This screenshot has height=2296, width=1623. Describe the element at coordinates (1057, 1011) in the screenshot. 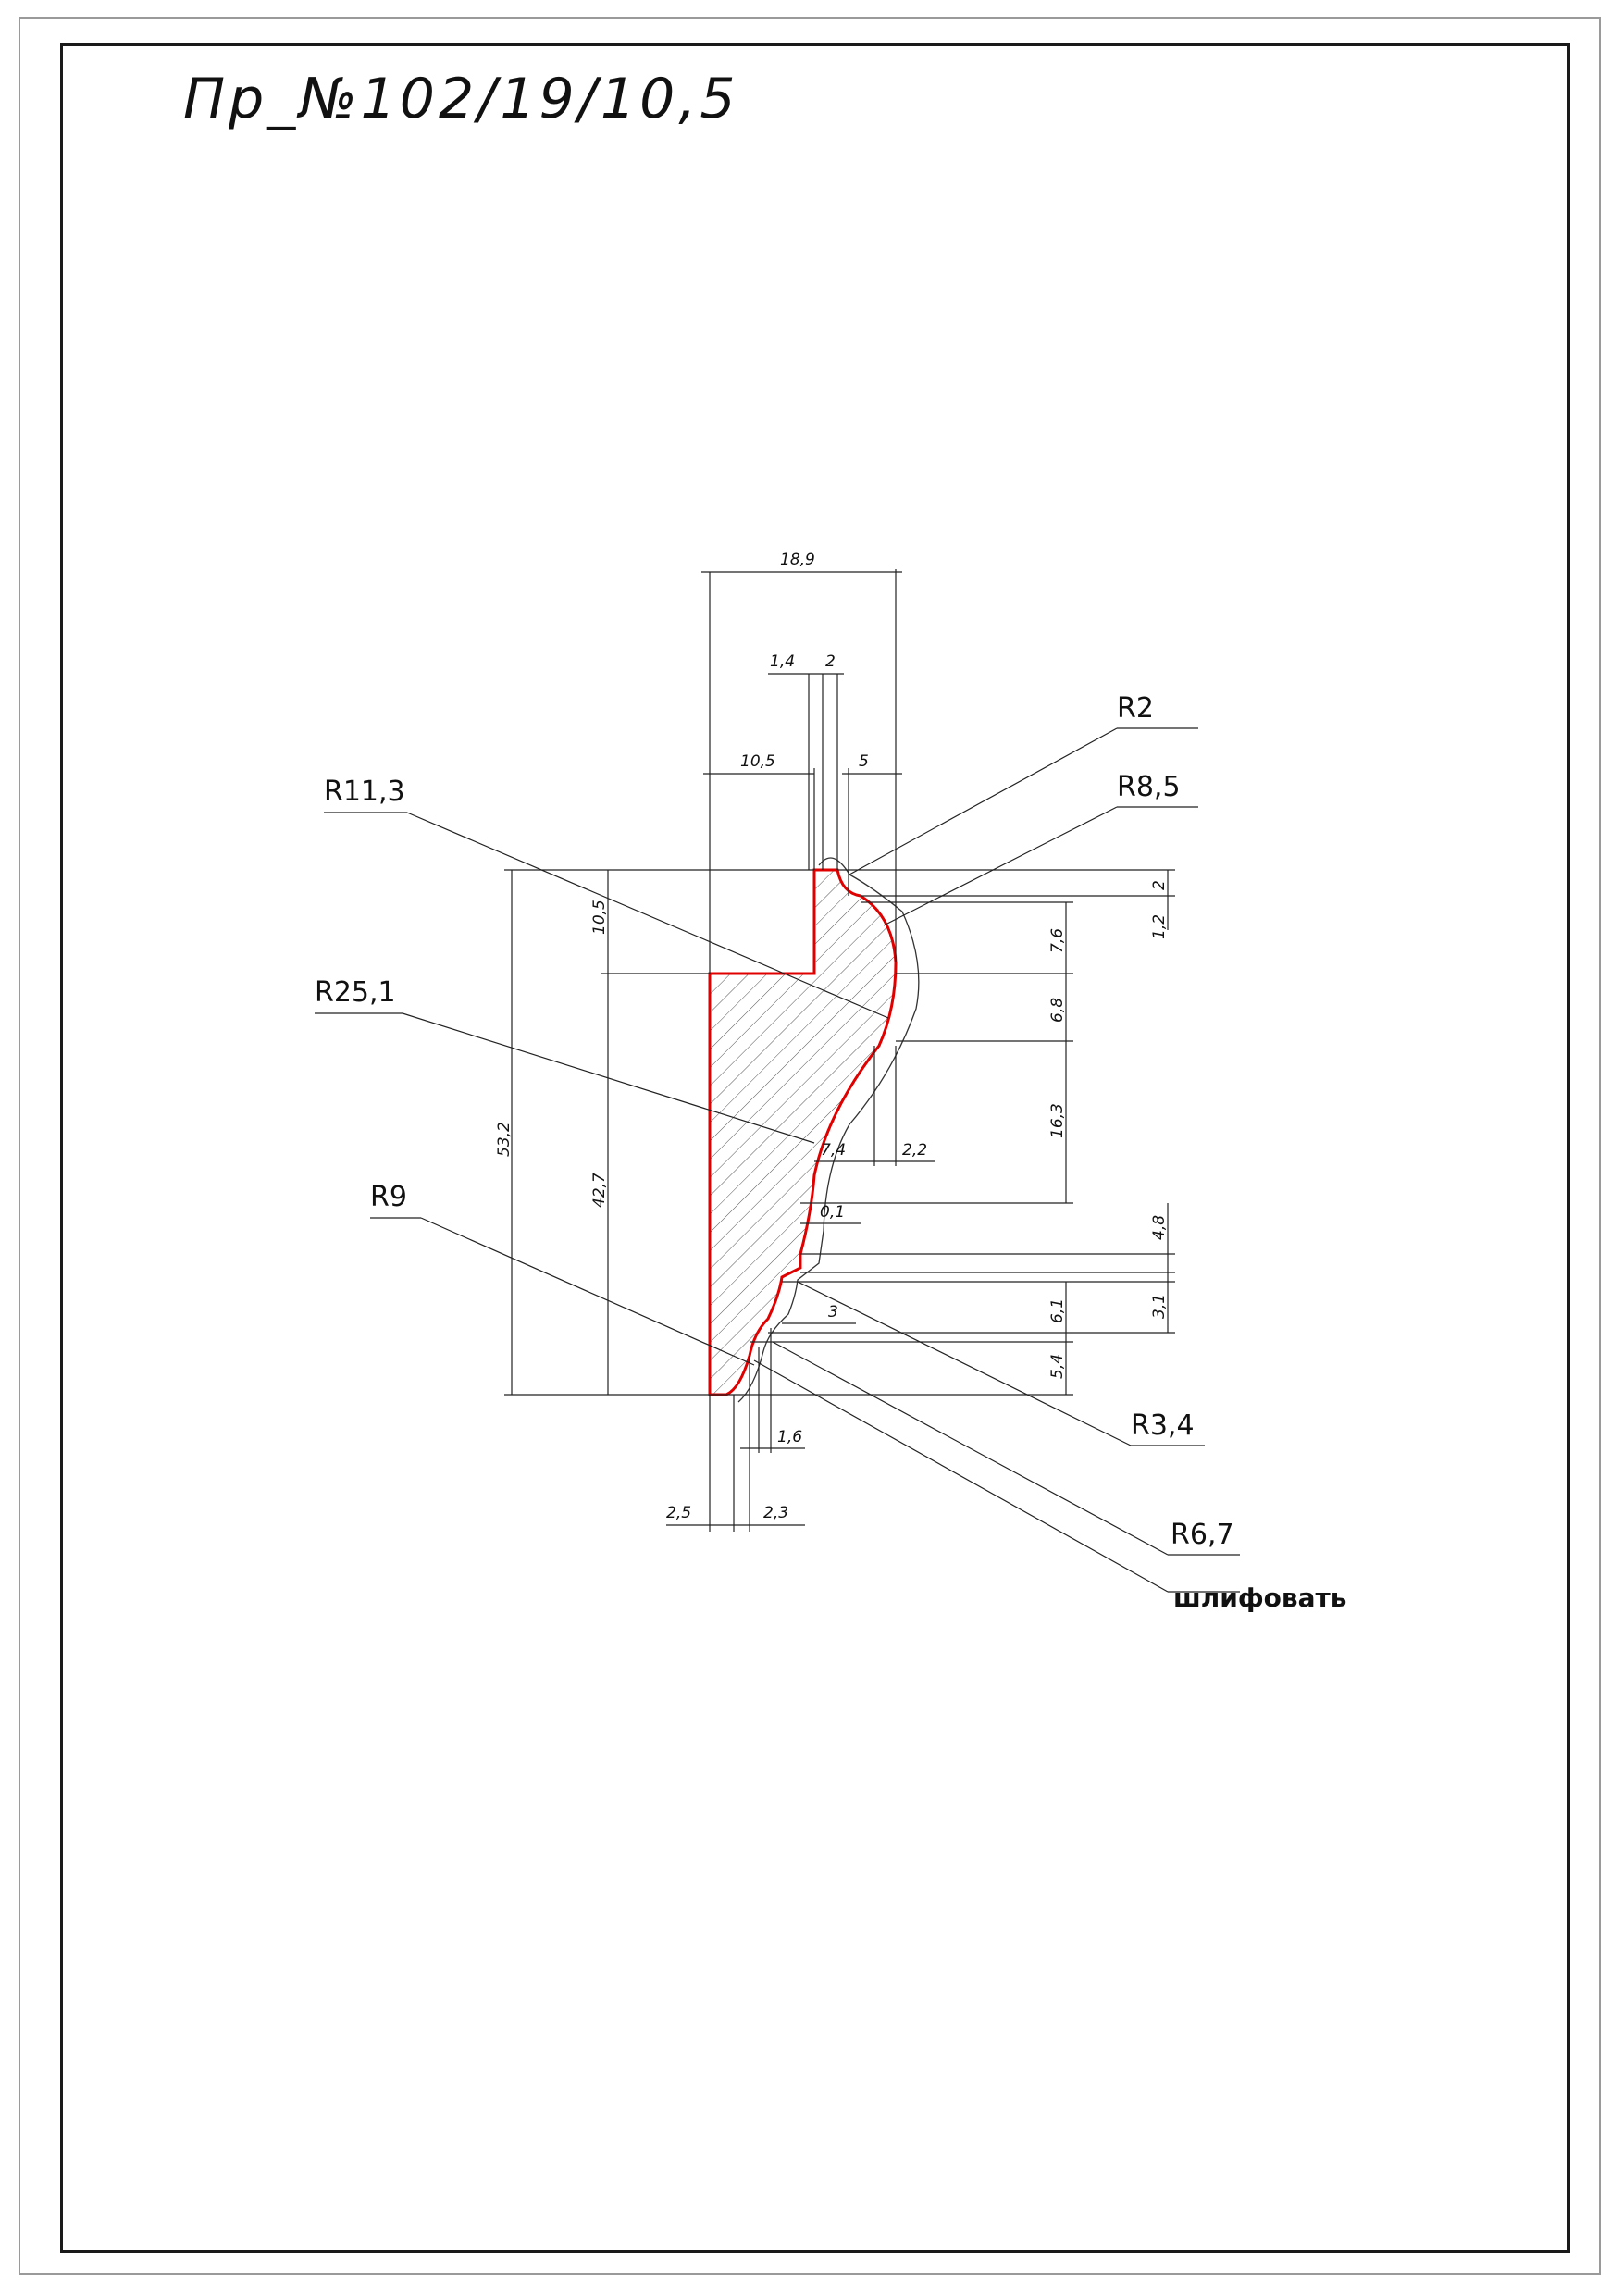

I see `dim-right-6-8: 6,8` at that location.